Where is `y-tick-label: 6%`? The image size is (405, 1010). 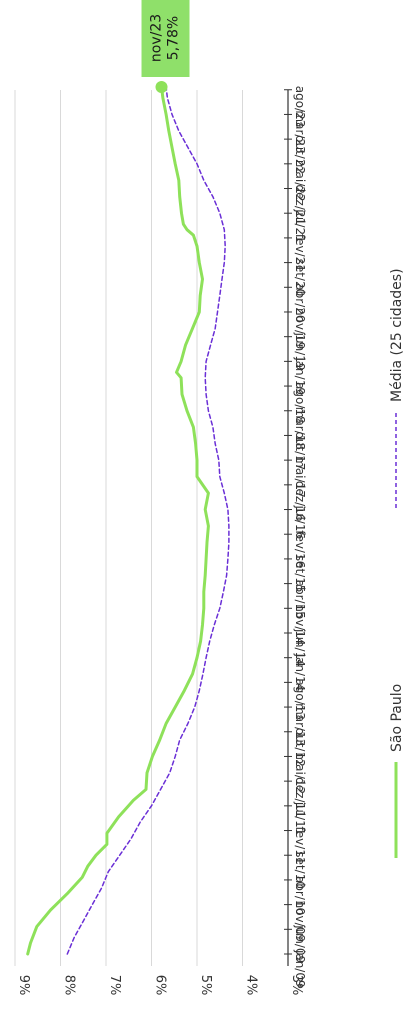
y-tick-label: 6% is located at coordinates (160, 985).